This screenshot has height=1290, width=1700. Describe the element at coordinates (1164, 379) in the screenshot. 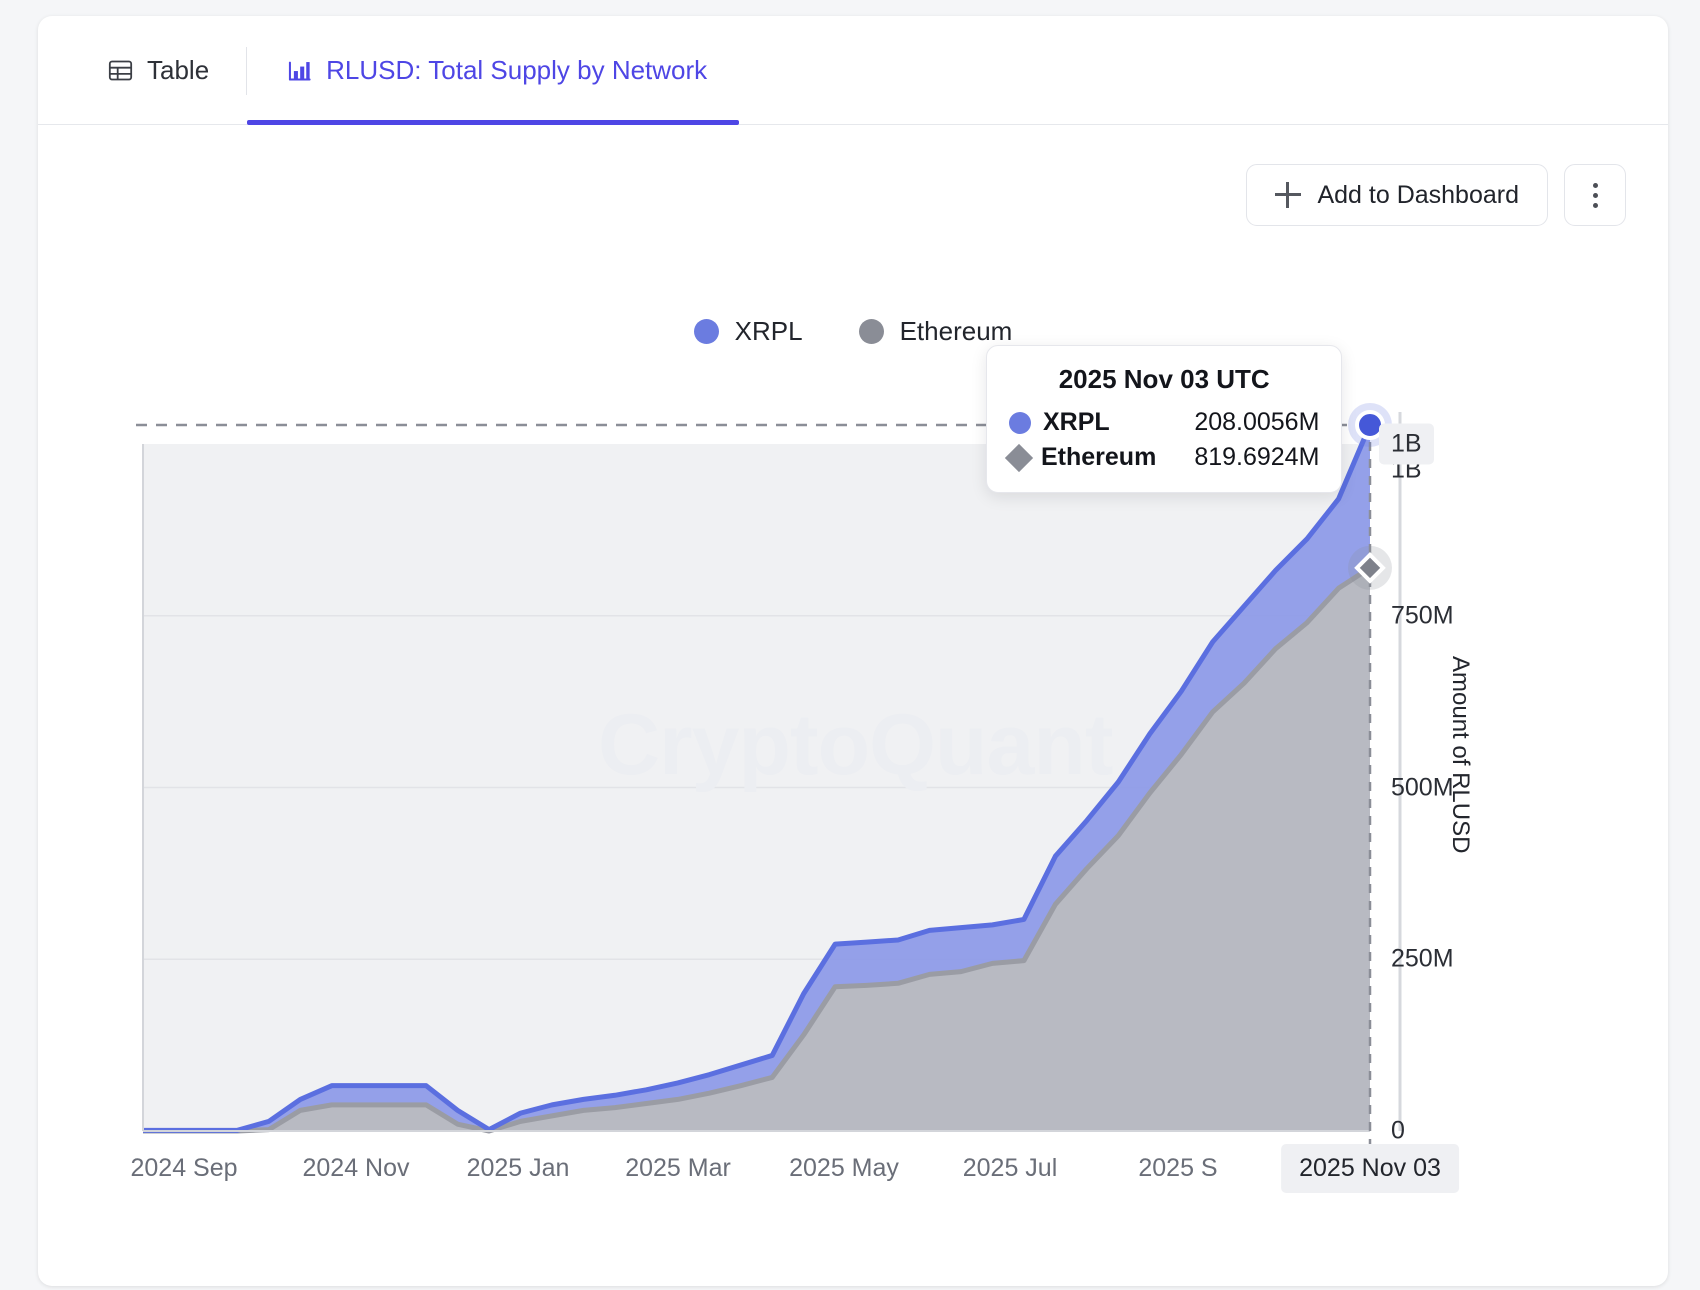

I see `tooltip-title: 2025 Nov 03 UTC` at that location.